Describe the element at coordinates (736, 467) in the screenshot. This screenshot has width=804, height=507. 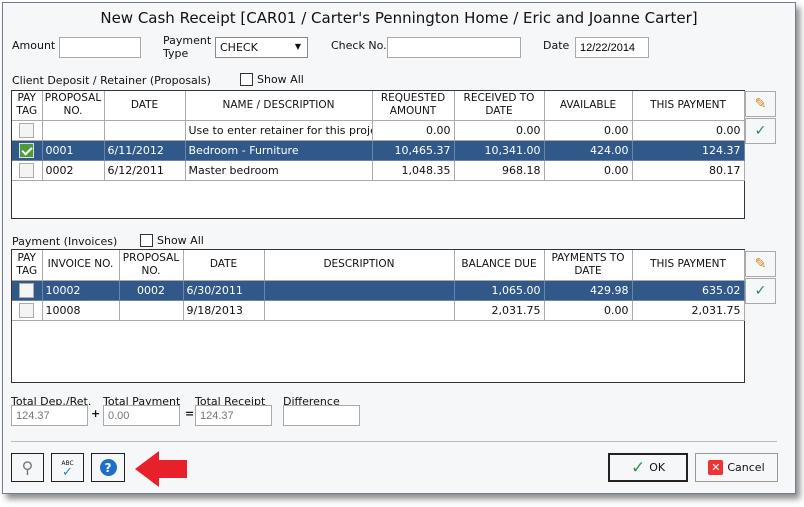
I see `cancel-button: ✕ Cancel` at that location.